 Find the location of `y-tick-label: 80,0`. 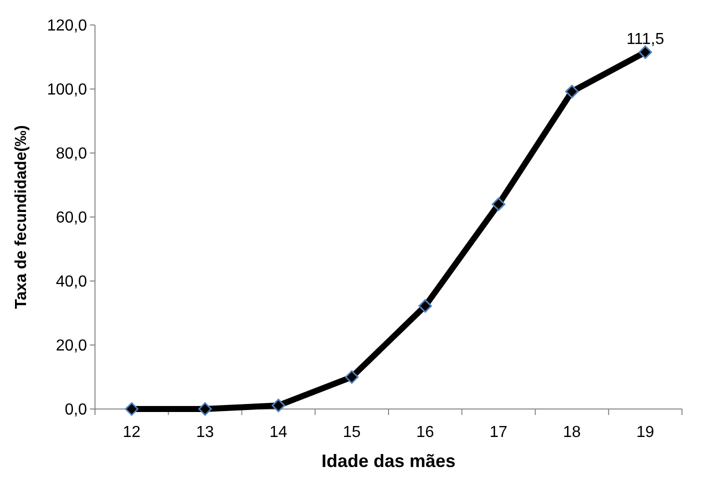

y-tick-label: 80,0 is located at coordinates (72, 154).